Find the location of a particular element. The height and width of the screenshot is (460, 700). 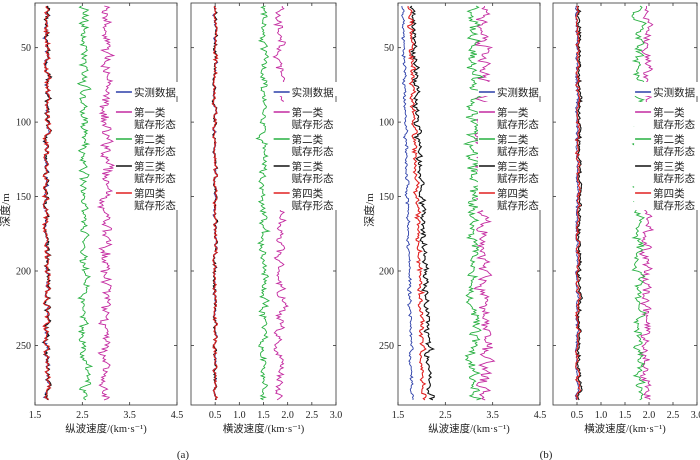

panel-label-a: (a) is located at coordinates (183, 454).